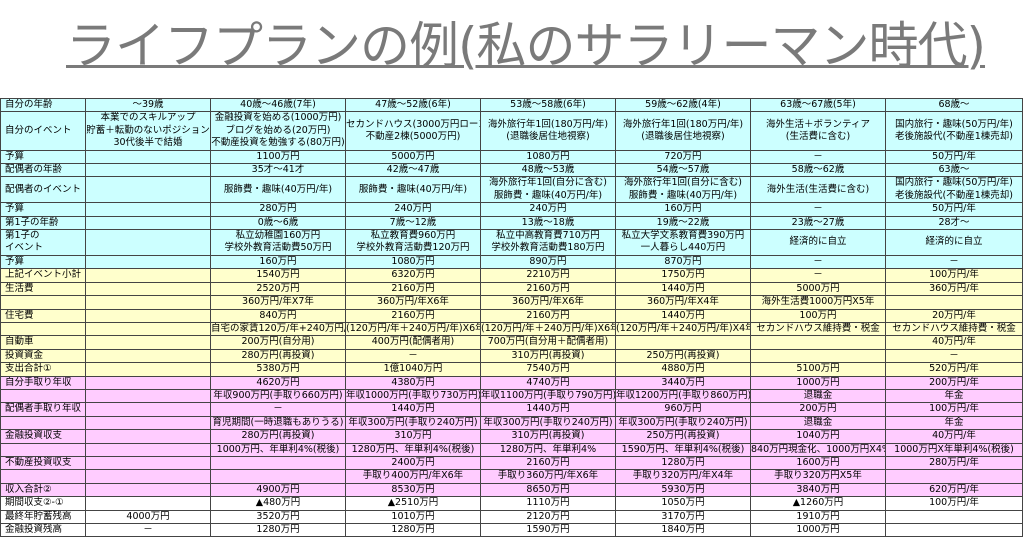  Describe the element at coordinates (548, 248) in the screenshot. I see `cell-line: 学校外教育活動費180万円` at that location.